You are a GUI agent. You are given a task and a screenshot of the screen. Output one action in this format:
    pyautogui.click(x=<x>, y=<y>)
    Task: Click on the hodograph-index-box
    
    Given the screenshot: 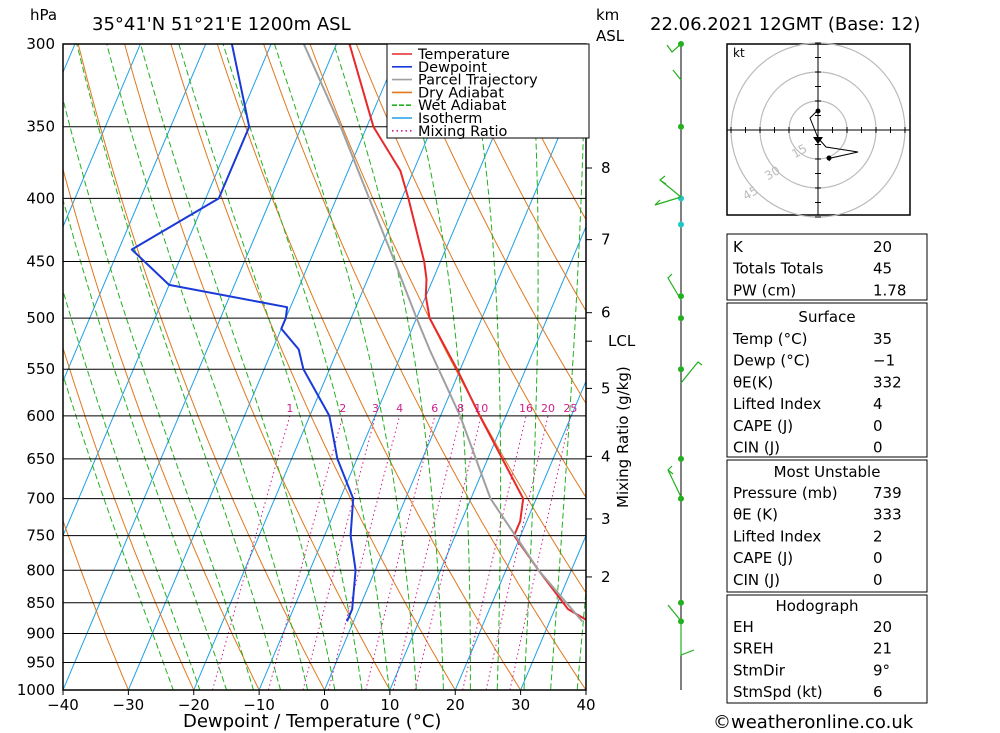 What is the action you would take?
    pyautogui.click(x=827, y=649)
    